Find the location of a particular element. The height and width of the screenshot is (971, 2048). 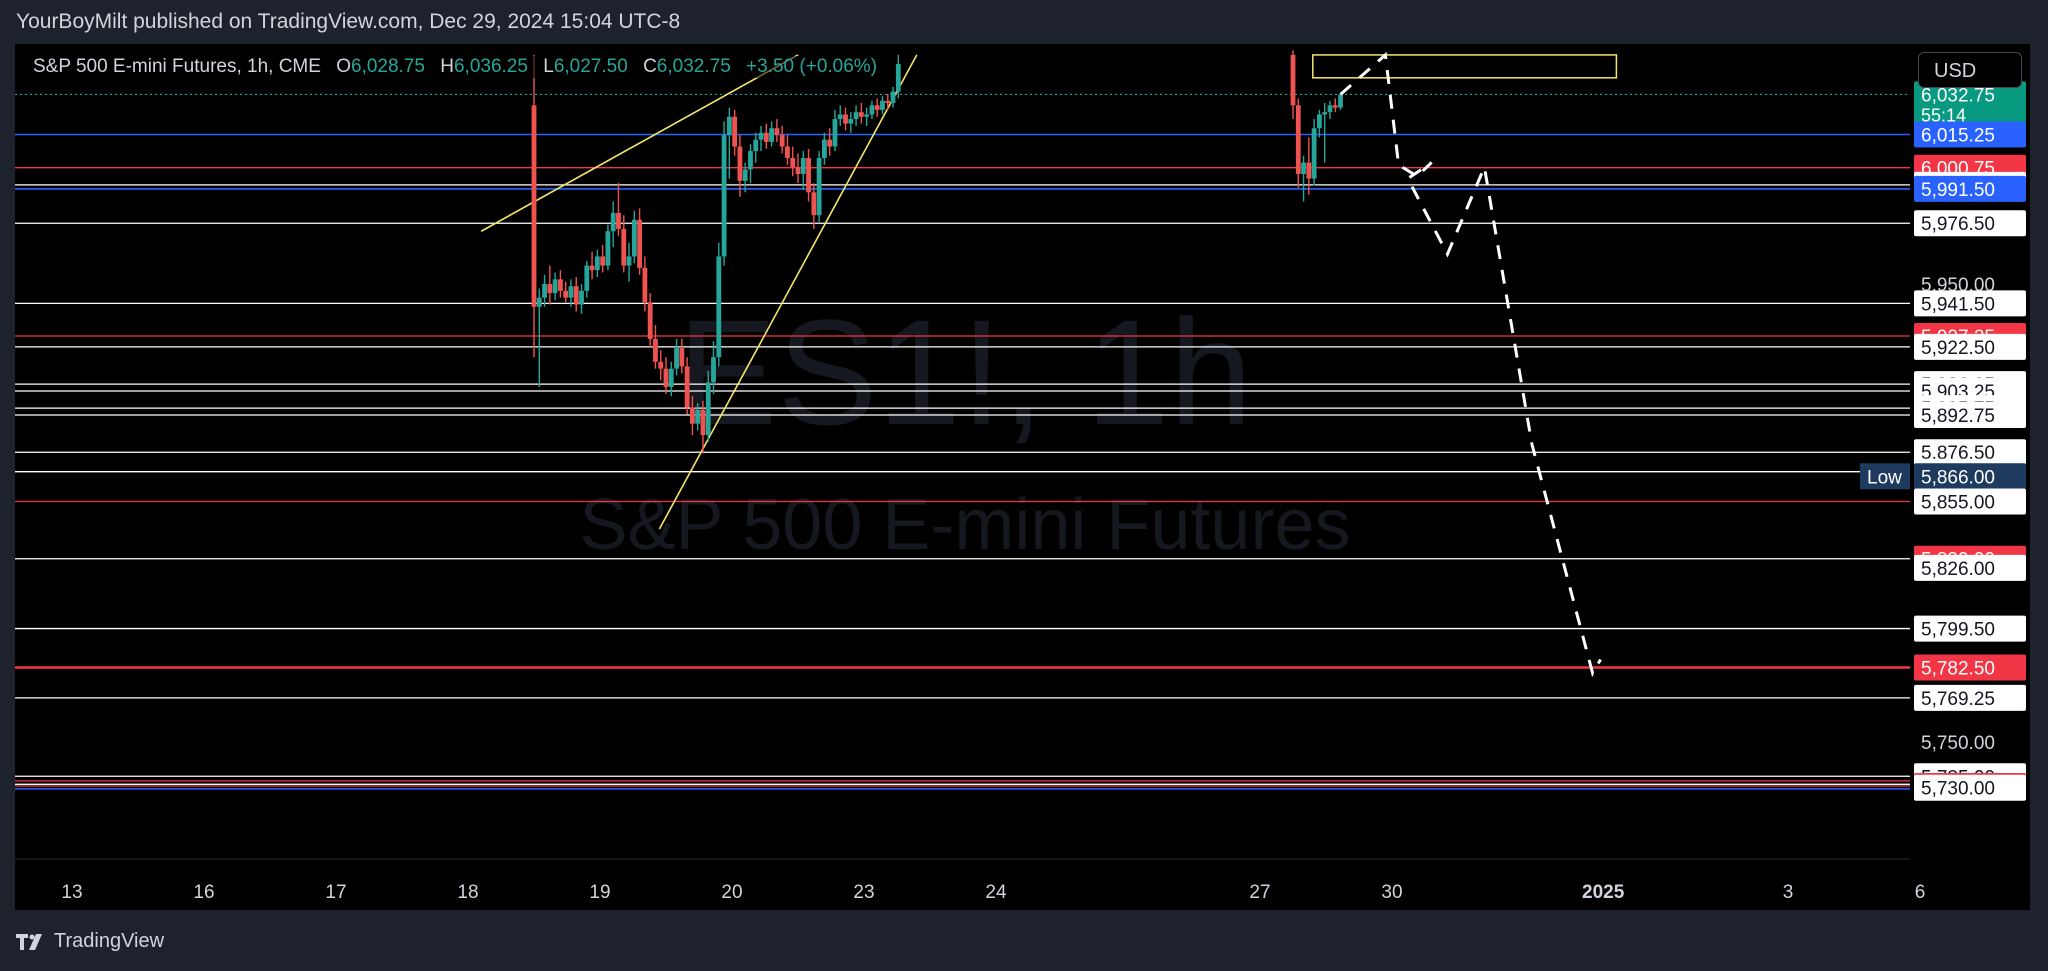

price-label: 5,769.25 is located at coordinates (1958, 699).